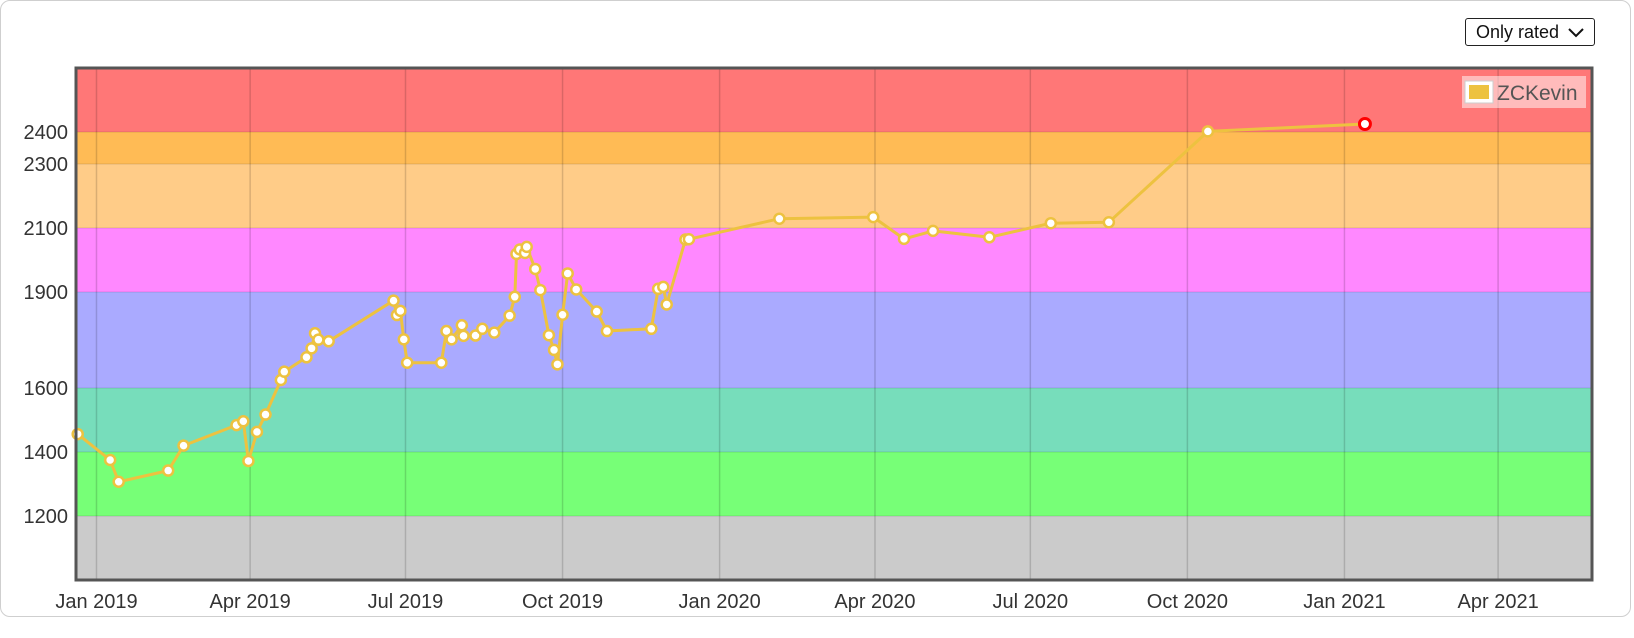  I want to click on x-tick-label: Oct 2020, so click(1187, 602).